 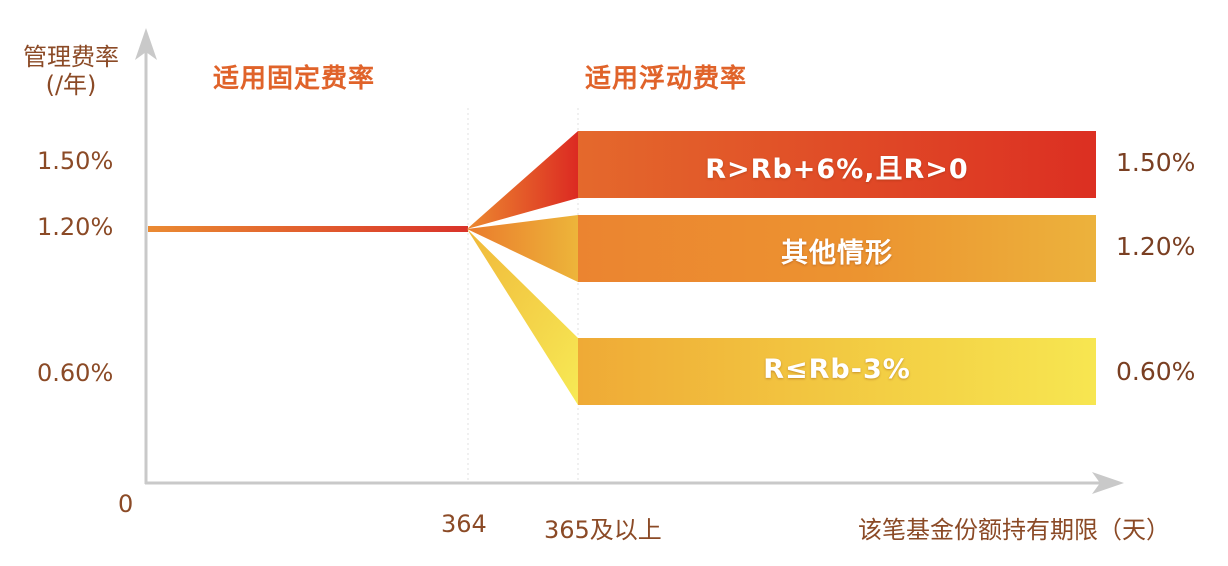 I want to click on x-axis-arrow-icon, so click(x=1108, y=483).